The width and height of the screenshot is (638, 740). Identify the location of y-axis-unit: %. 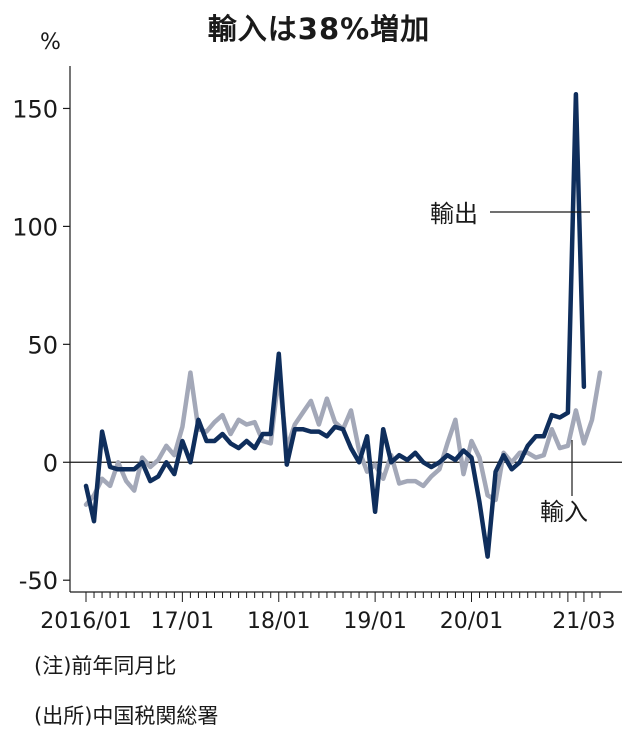
(50, 42).